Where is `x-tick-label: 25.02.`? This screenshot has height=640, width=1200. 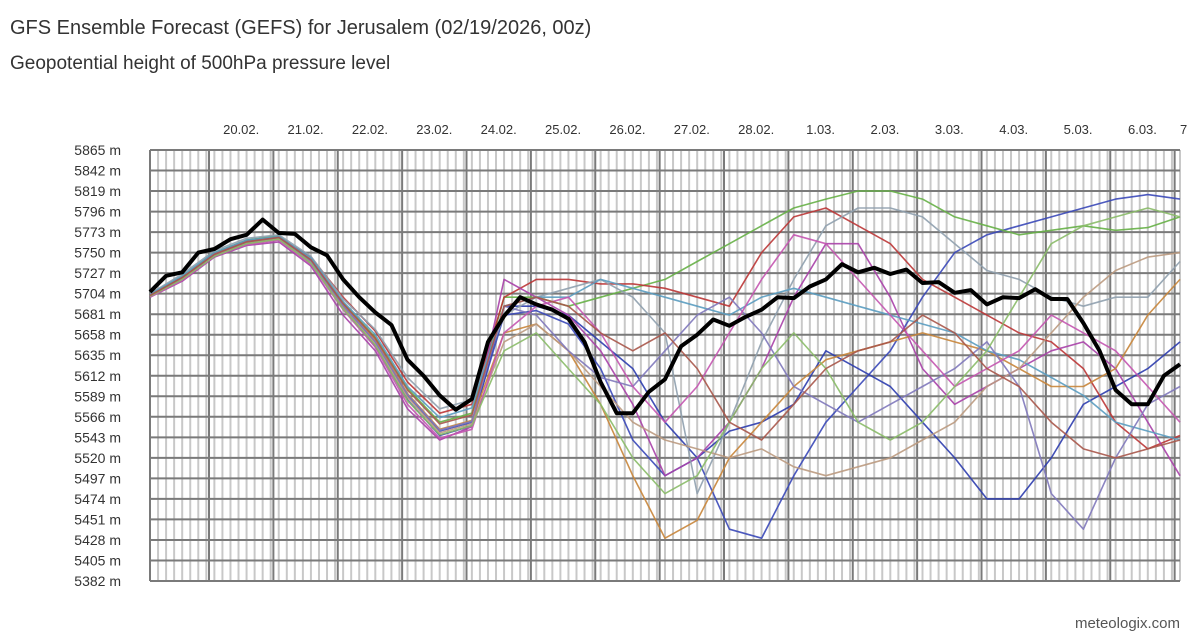 x-tick-label: 25.02. is located at coordinates (563, 129).